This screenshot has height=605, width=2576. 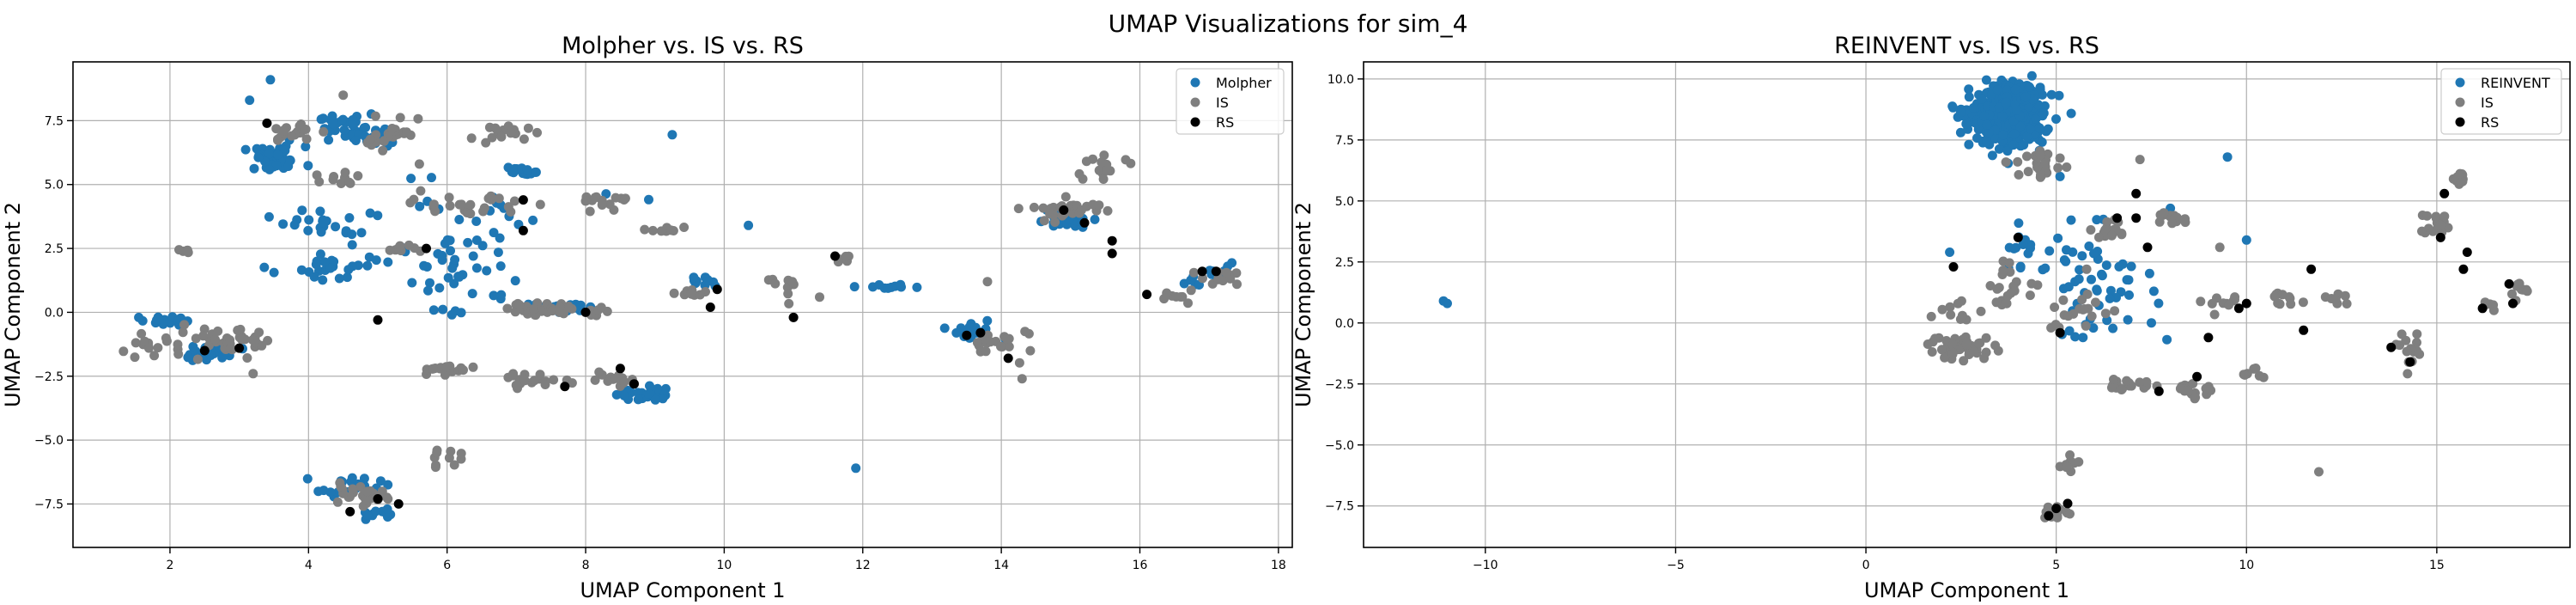 What do you see at coordinates (1844, 207) in the screenshot?
I see `series-reinvent` at bounding box center [1844, 207].